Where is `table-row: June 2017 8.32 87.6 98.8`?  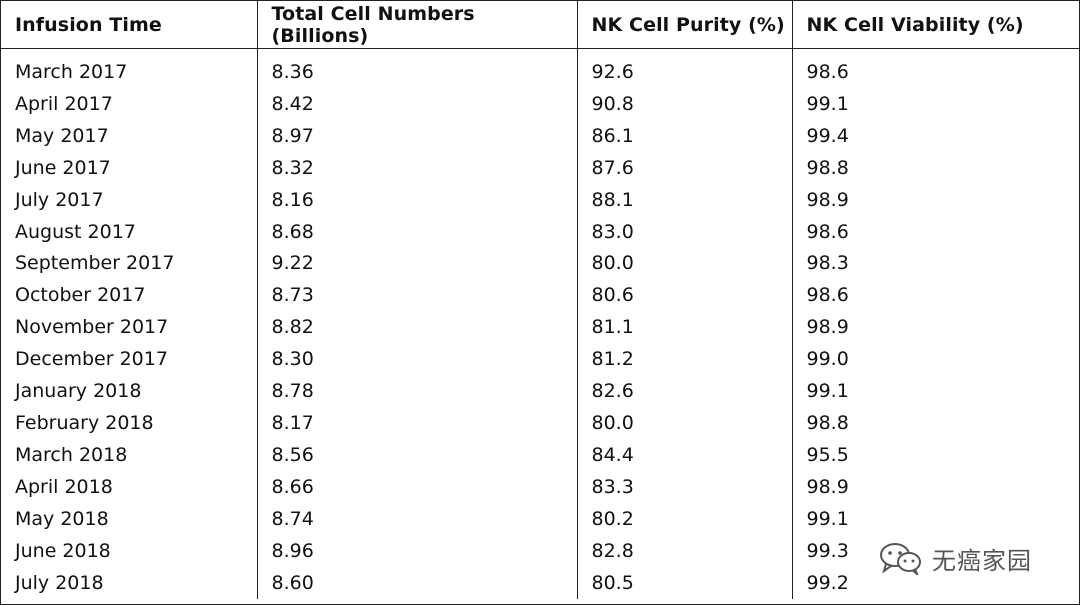
table-row: June 2017 8.32 87.6 98.8 is located at coordinates (540, 168).